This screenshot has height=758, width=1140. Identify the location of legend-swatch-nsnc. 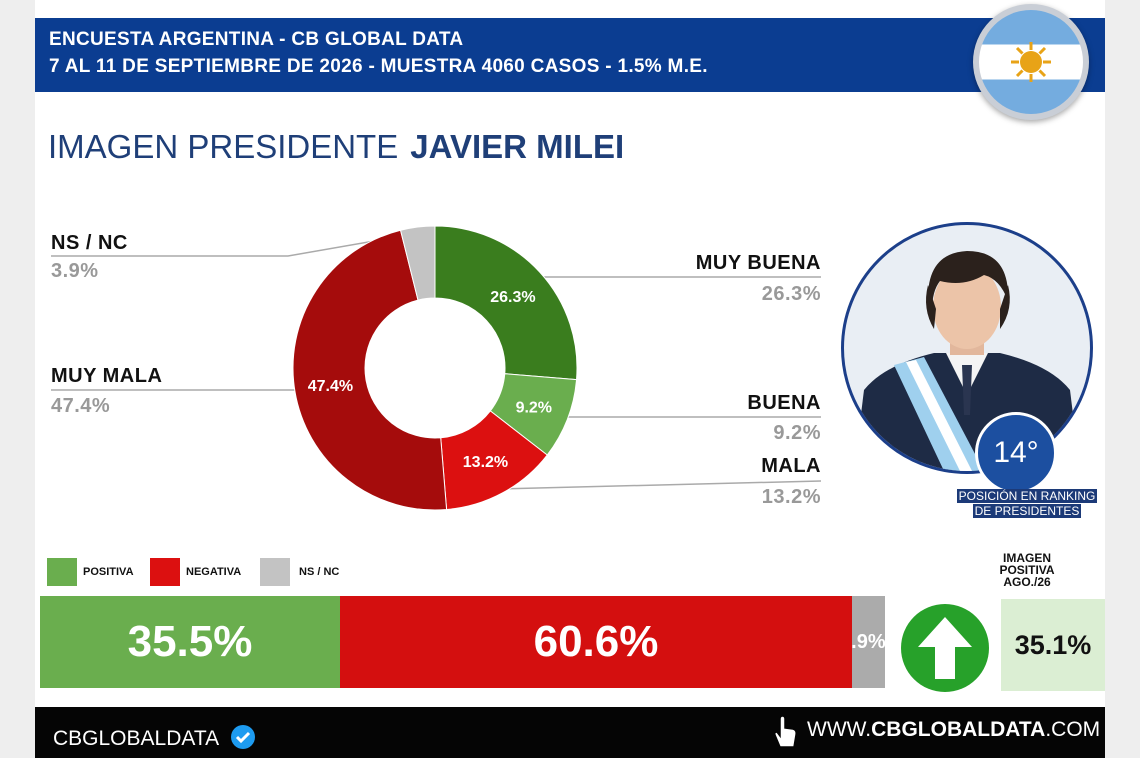
(275, 572).